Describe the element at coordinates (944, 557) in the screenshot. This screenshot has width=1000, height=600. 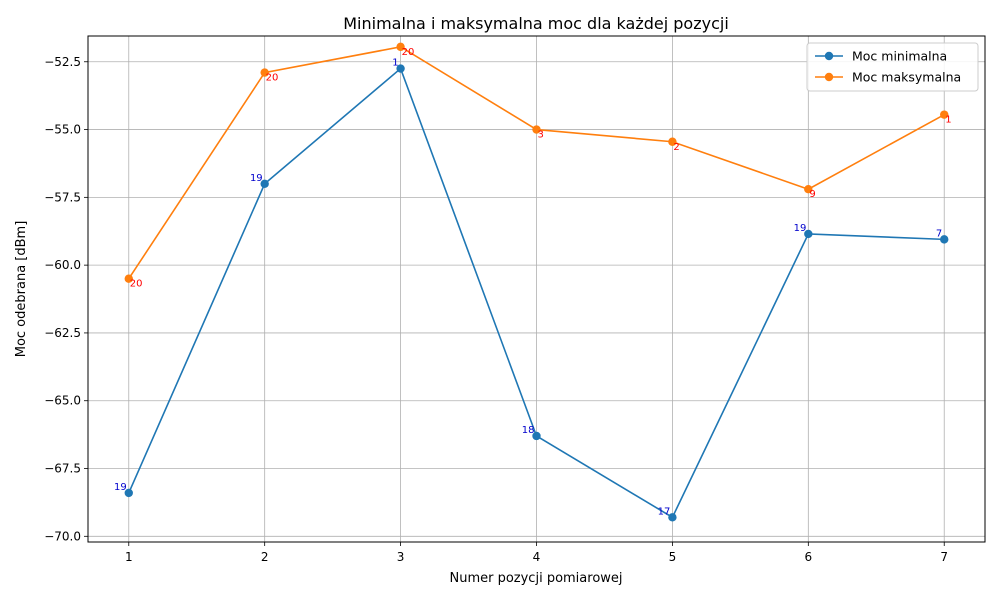
I see `x-tick-label: 7` at that location.